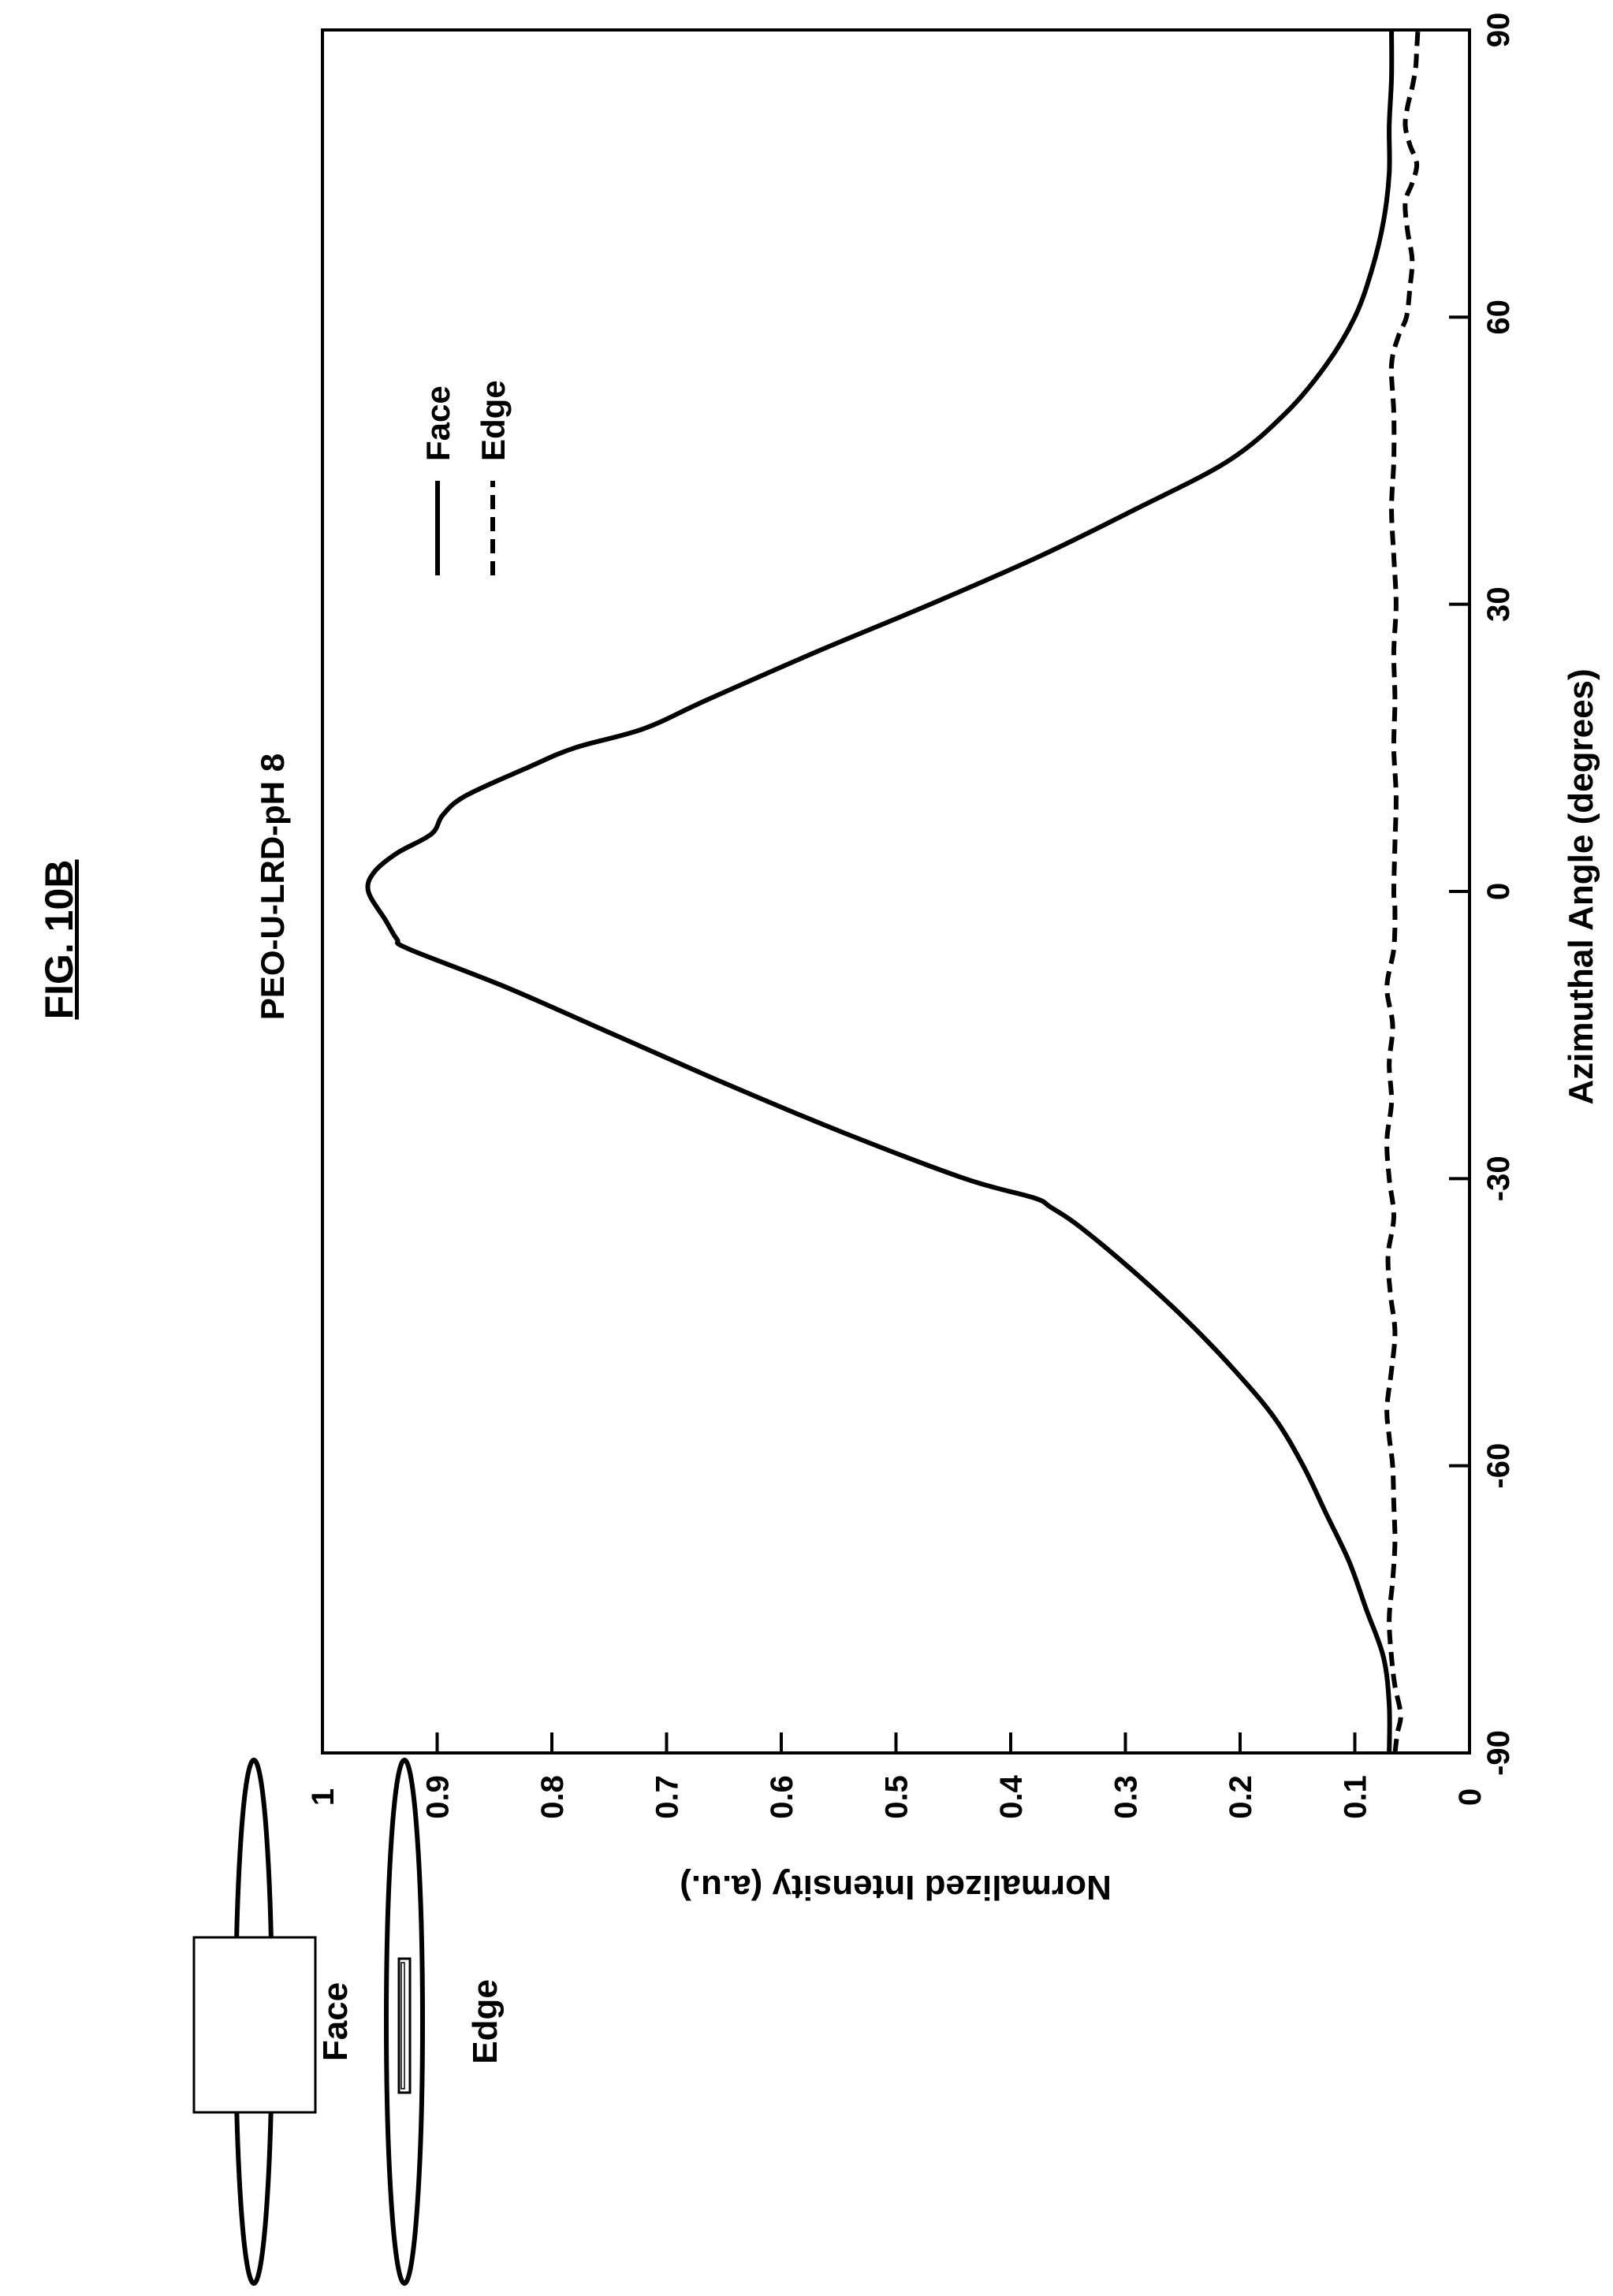 This screenshot has width=1613, height=2296. What do you see at coordinates (437, 423) in the screenshot?
I see `legend-label-face: Face` at bounding box center [437, 423].